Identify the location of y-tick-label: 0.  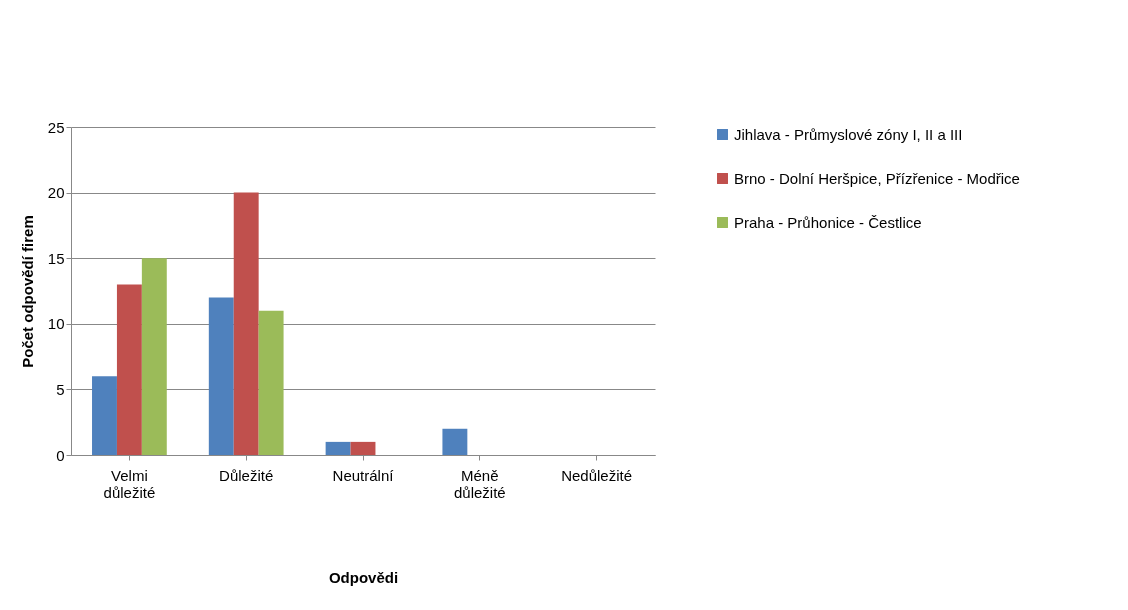
(60, 455).